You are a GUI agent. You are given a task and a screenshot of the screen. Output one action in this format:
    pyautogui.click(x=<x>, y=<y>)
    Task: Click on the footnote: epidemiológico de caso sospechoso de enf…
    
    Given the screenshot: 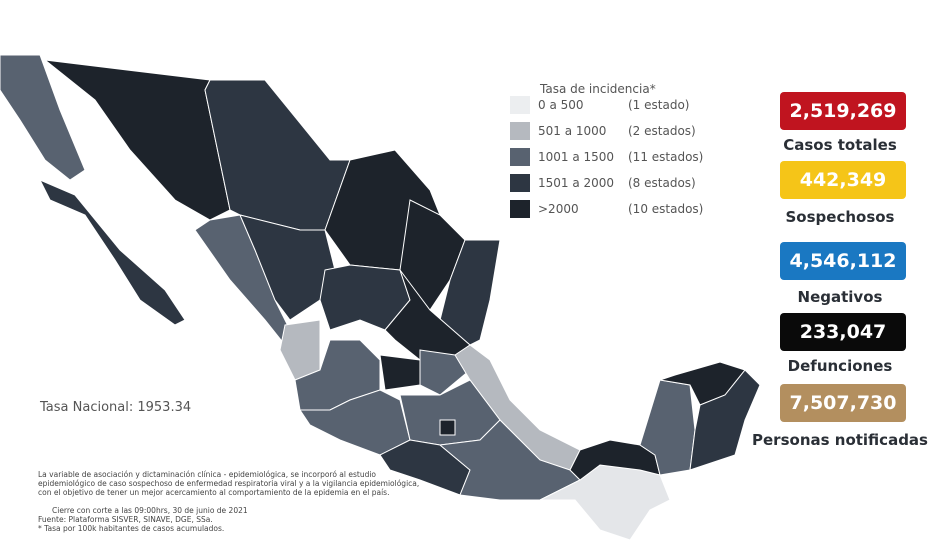 What is the action you would take?
    pyautogui.click(x=229, y=483)
    